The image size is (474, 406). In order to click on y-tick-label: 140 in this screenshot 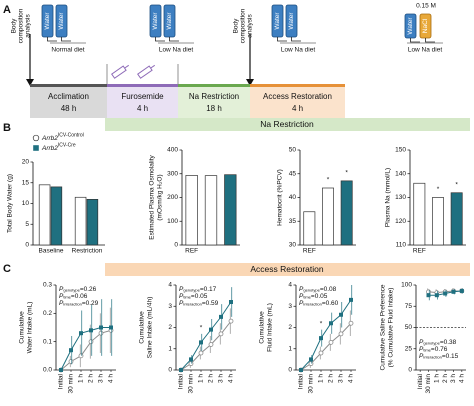, I will do `click(400, 173)`.